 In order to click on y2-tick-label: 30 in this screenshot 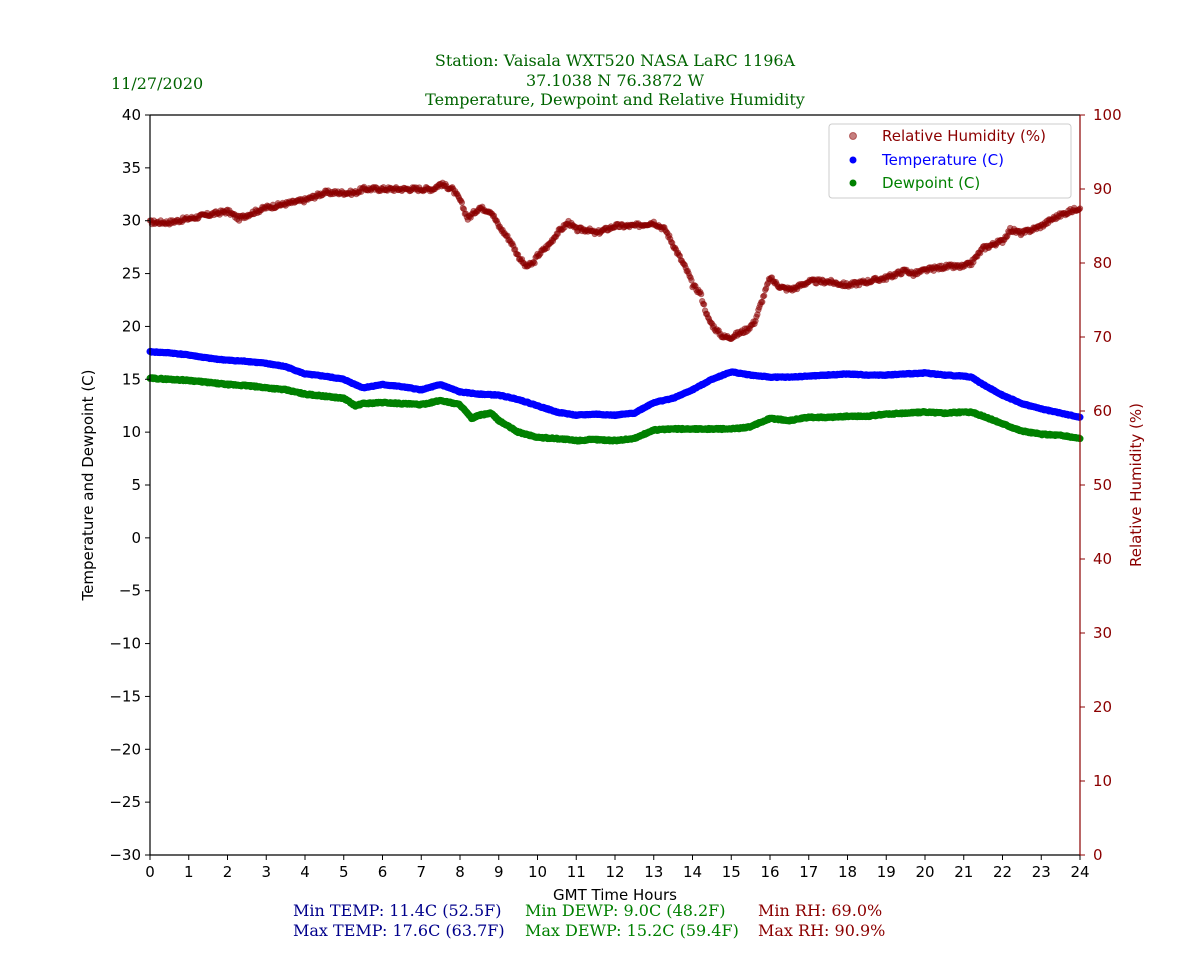, I will do `click(1102, 633)`.